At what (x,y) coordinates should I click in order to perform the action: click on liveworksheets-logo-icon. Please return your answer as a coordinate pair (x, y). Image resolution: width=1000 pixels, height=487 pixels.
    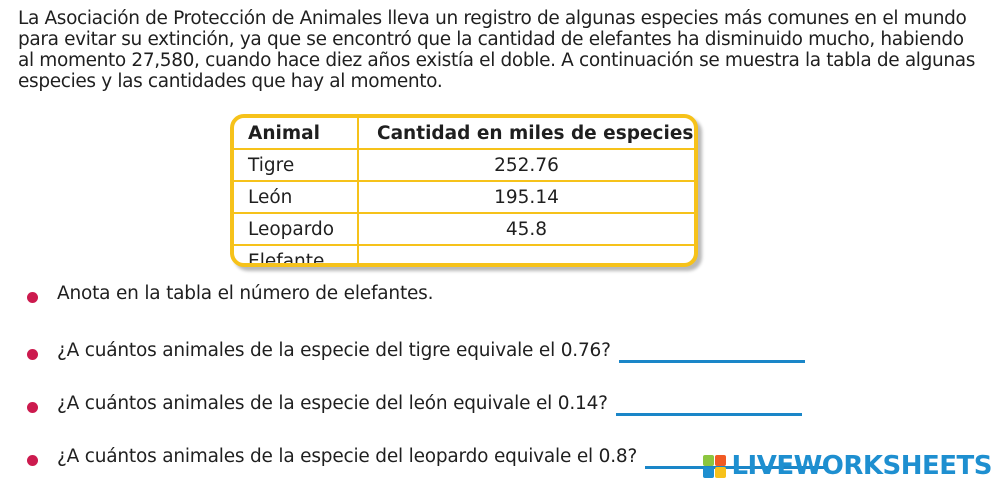
    Looking at the image, I should click on (715, 466).